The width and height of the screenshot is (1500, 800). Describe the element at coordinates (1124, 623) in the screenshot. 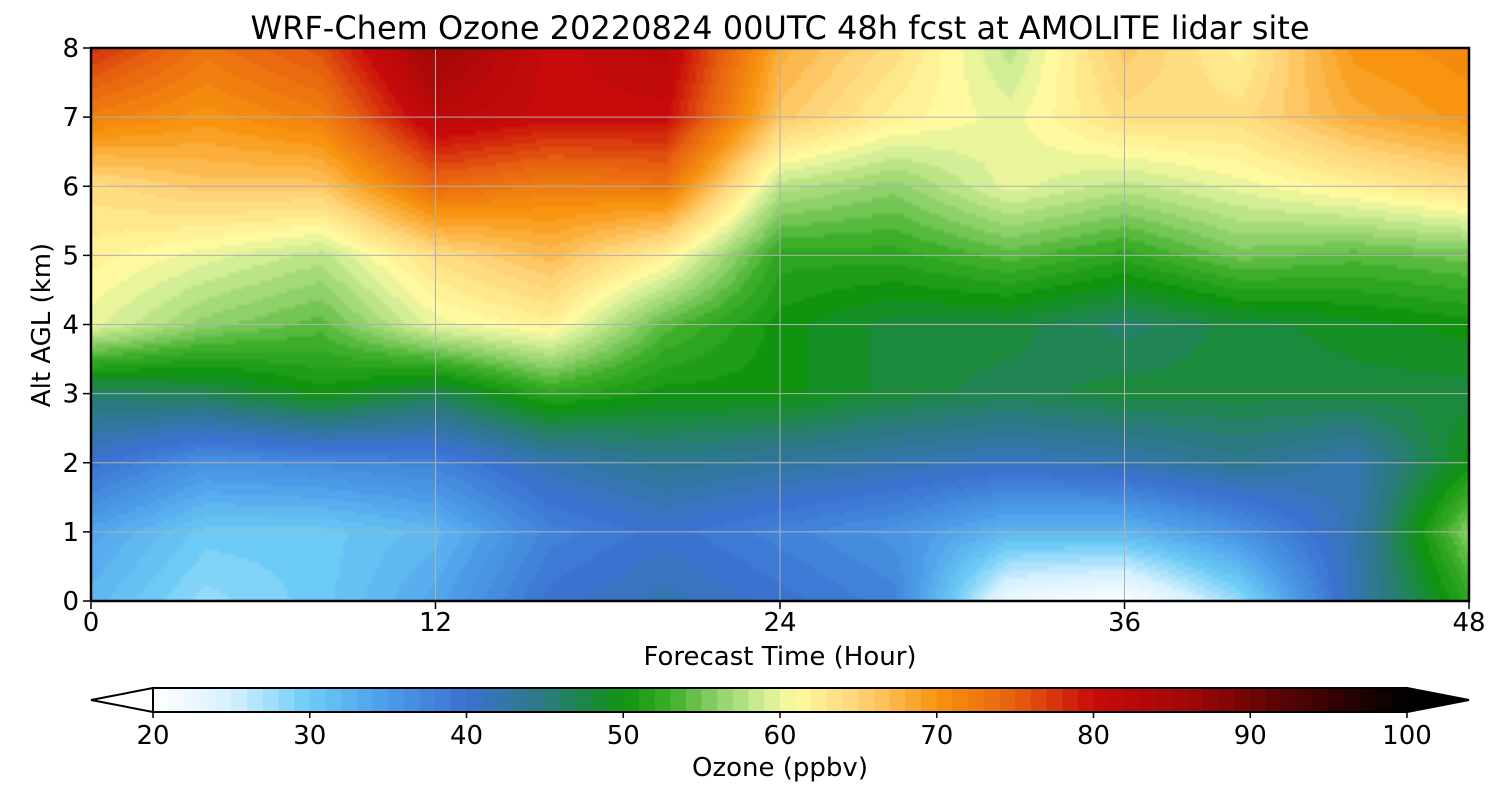

I see `x-tick-label: 36` at that location.